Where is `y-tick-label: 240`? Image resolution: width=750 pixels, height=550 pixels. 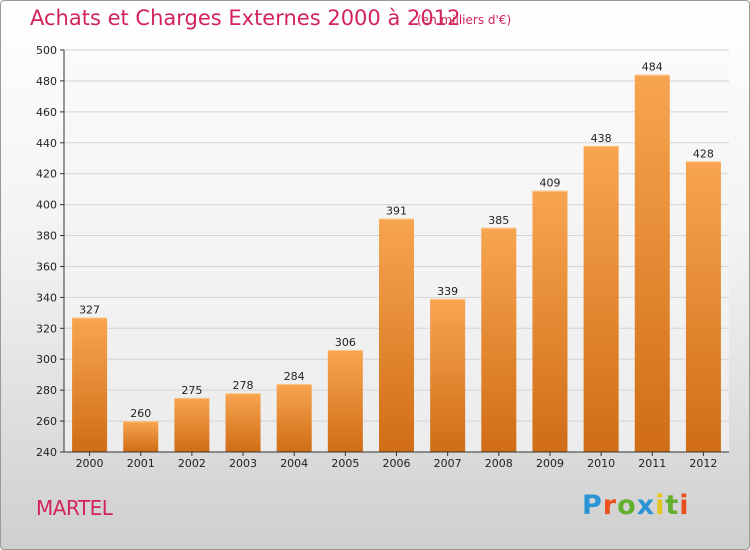
y-tick-label: 240 is located at coordinates (46, 452).